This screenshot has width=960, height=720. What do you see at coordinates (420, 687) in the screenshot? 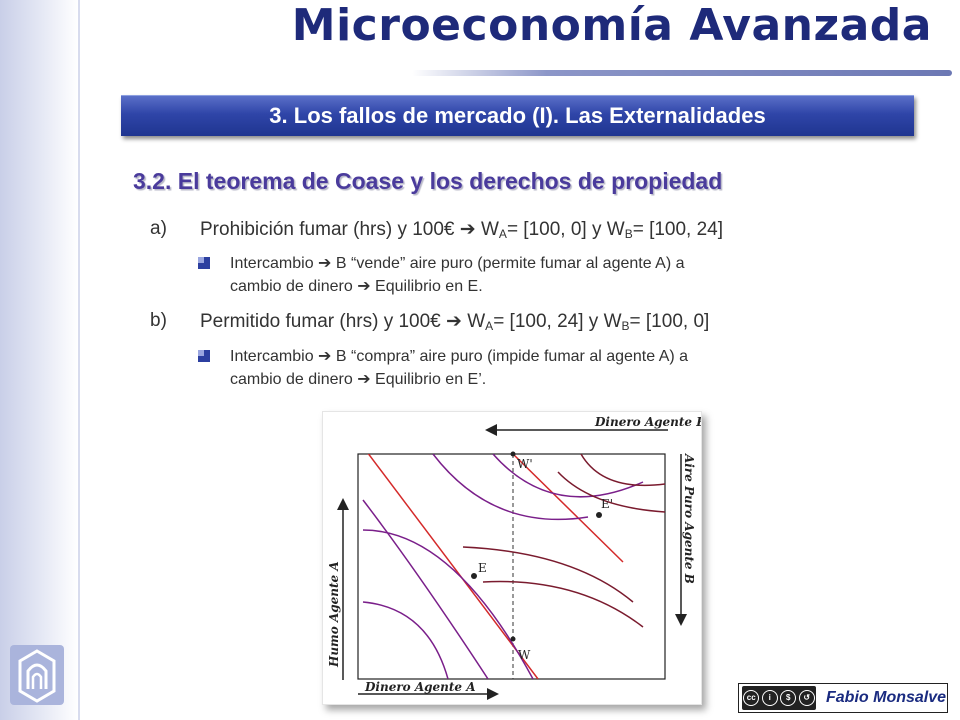
I see `bottom-axis-label: Dinero Agente A` at bounding box center [420, 687].